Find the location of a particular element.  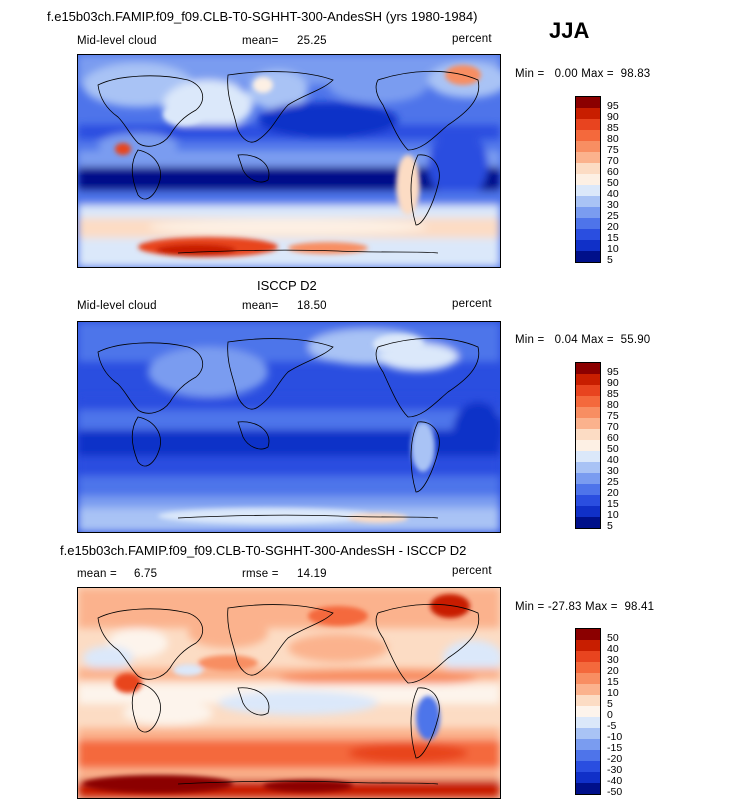

panel3-stat1-value: 6.75 is located at coordinates (146, 574).